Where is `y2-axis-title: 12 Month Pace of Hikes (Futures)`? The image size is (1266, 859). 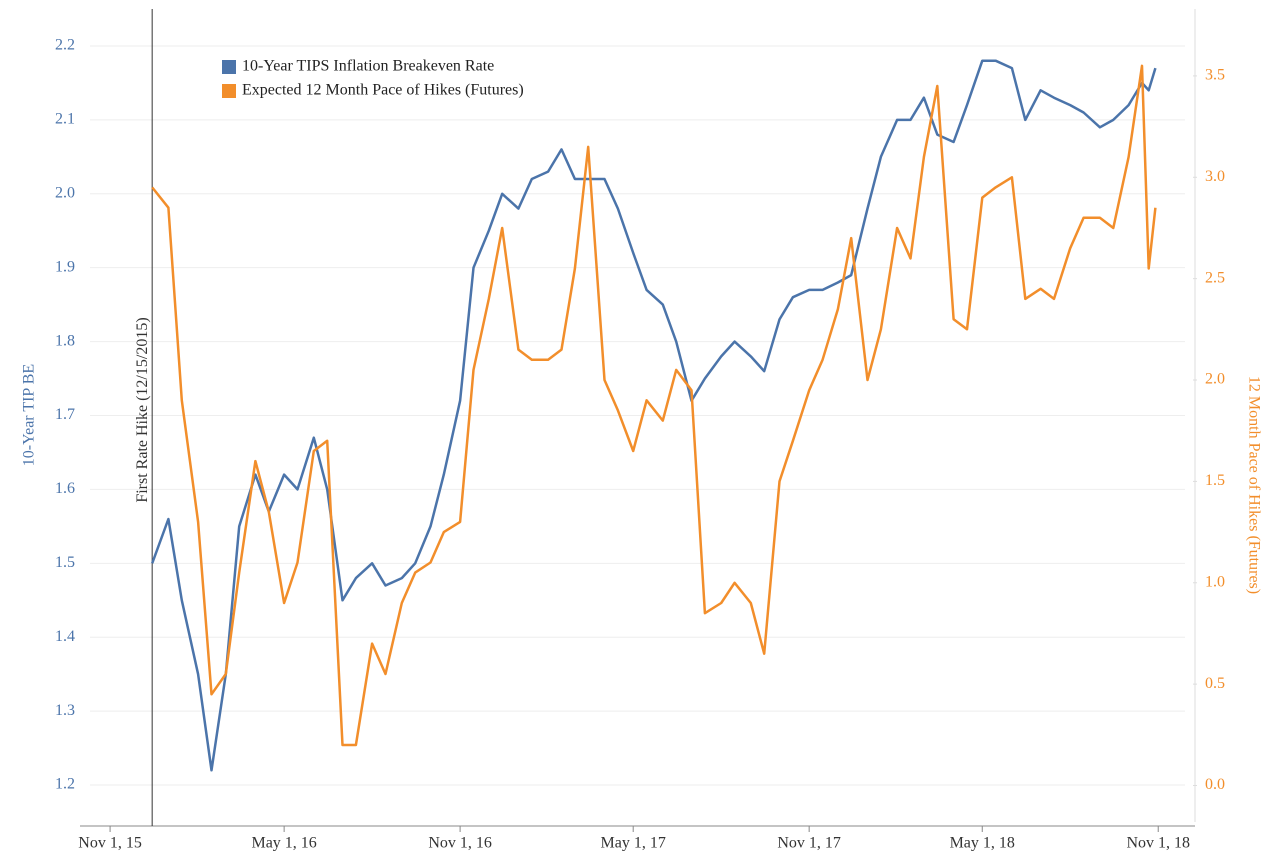 y2-axis-title: 12 Month Pace of Hikes (Futures) is located at coordinates (1253, 485).